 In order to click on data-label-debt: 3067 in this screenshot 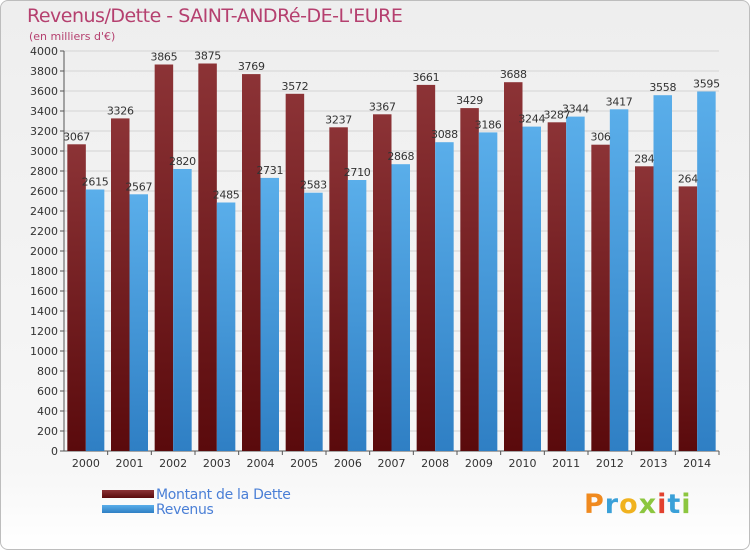, I will do `click(76, 136)`.